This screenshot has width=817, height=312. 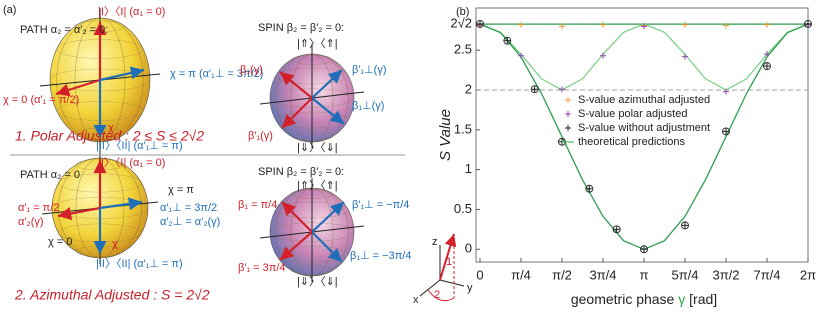 I want to click on inset-arrow, so click(x=448, y=257).